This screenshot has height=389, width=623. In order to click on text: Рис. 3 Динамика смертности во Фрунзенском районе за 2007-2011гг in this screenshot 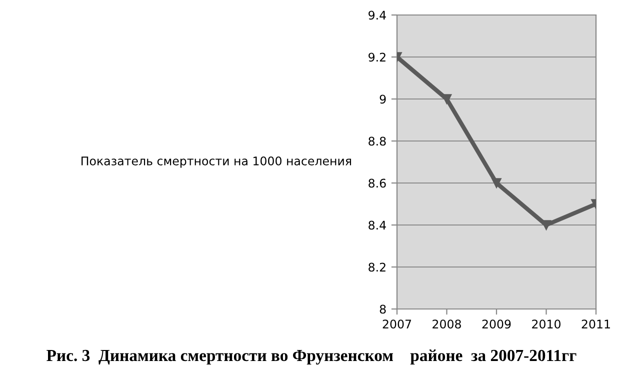, I will do `click(311, 357)`.